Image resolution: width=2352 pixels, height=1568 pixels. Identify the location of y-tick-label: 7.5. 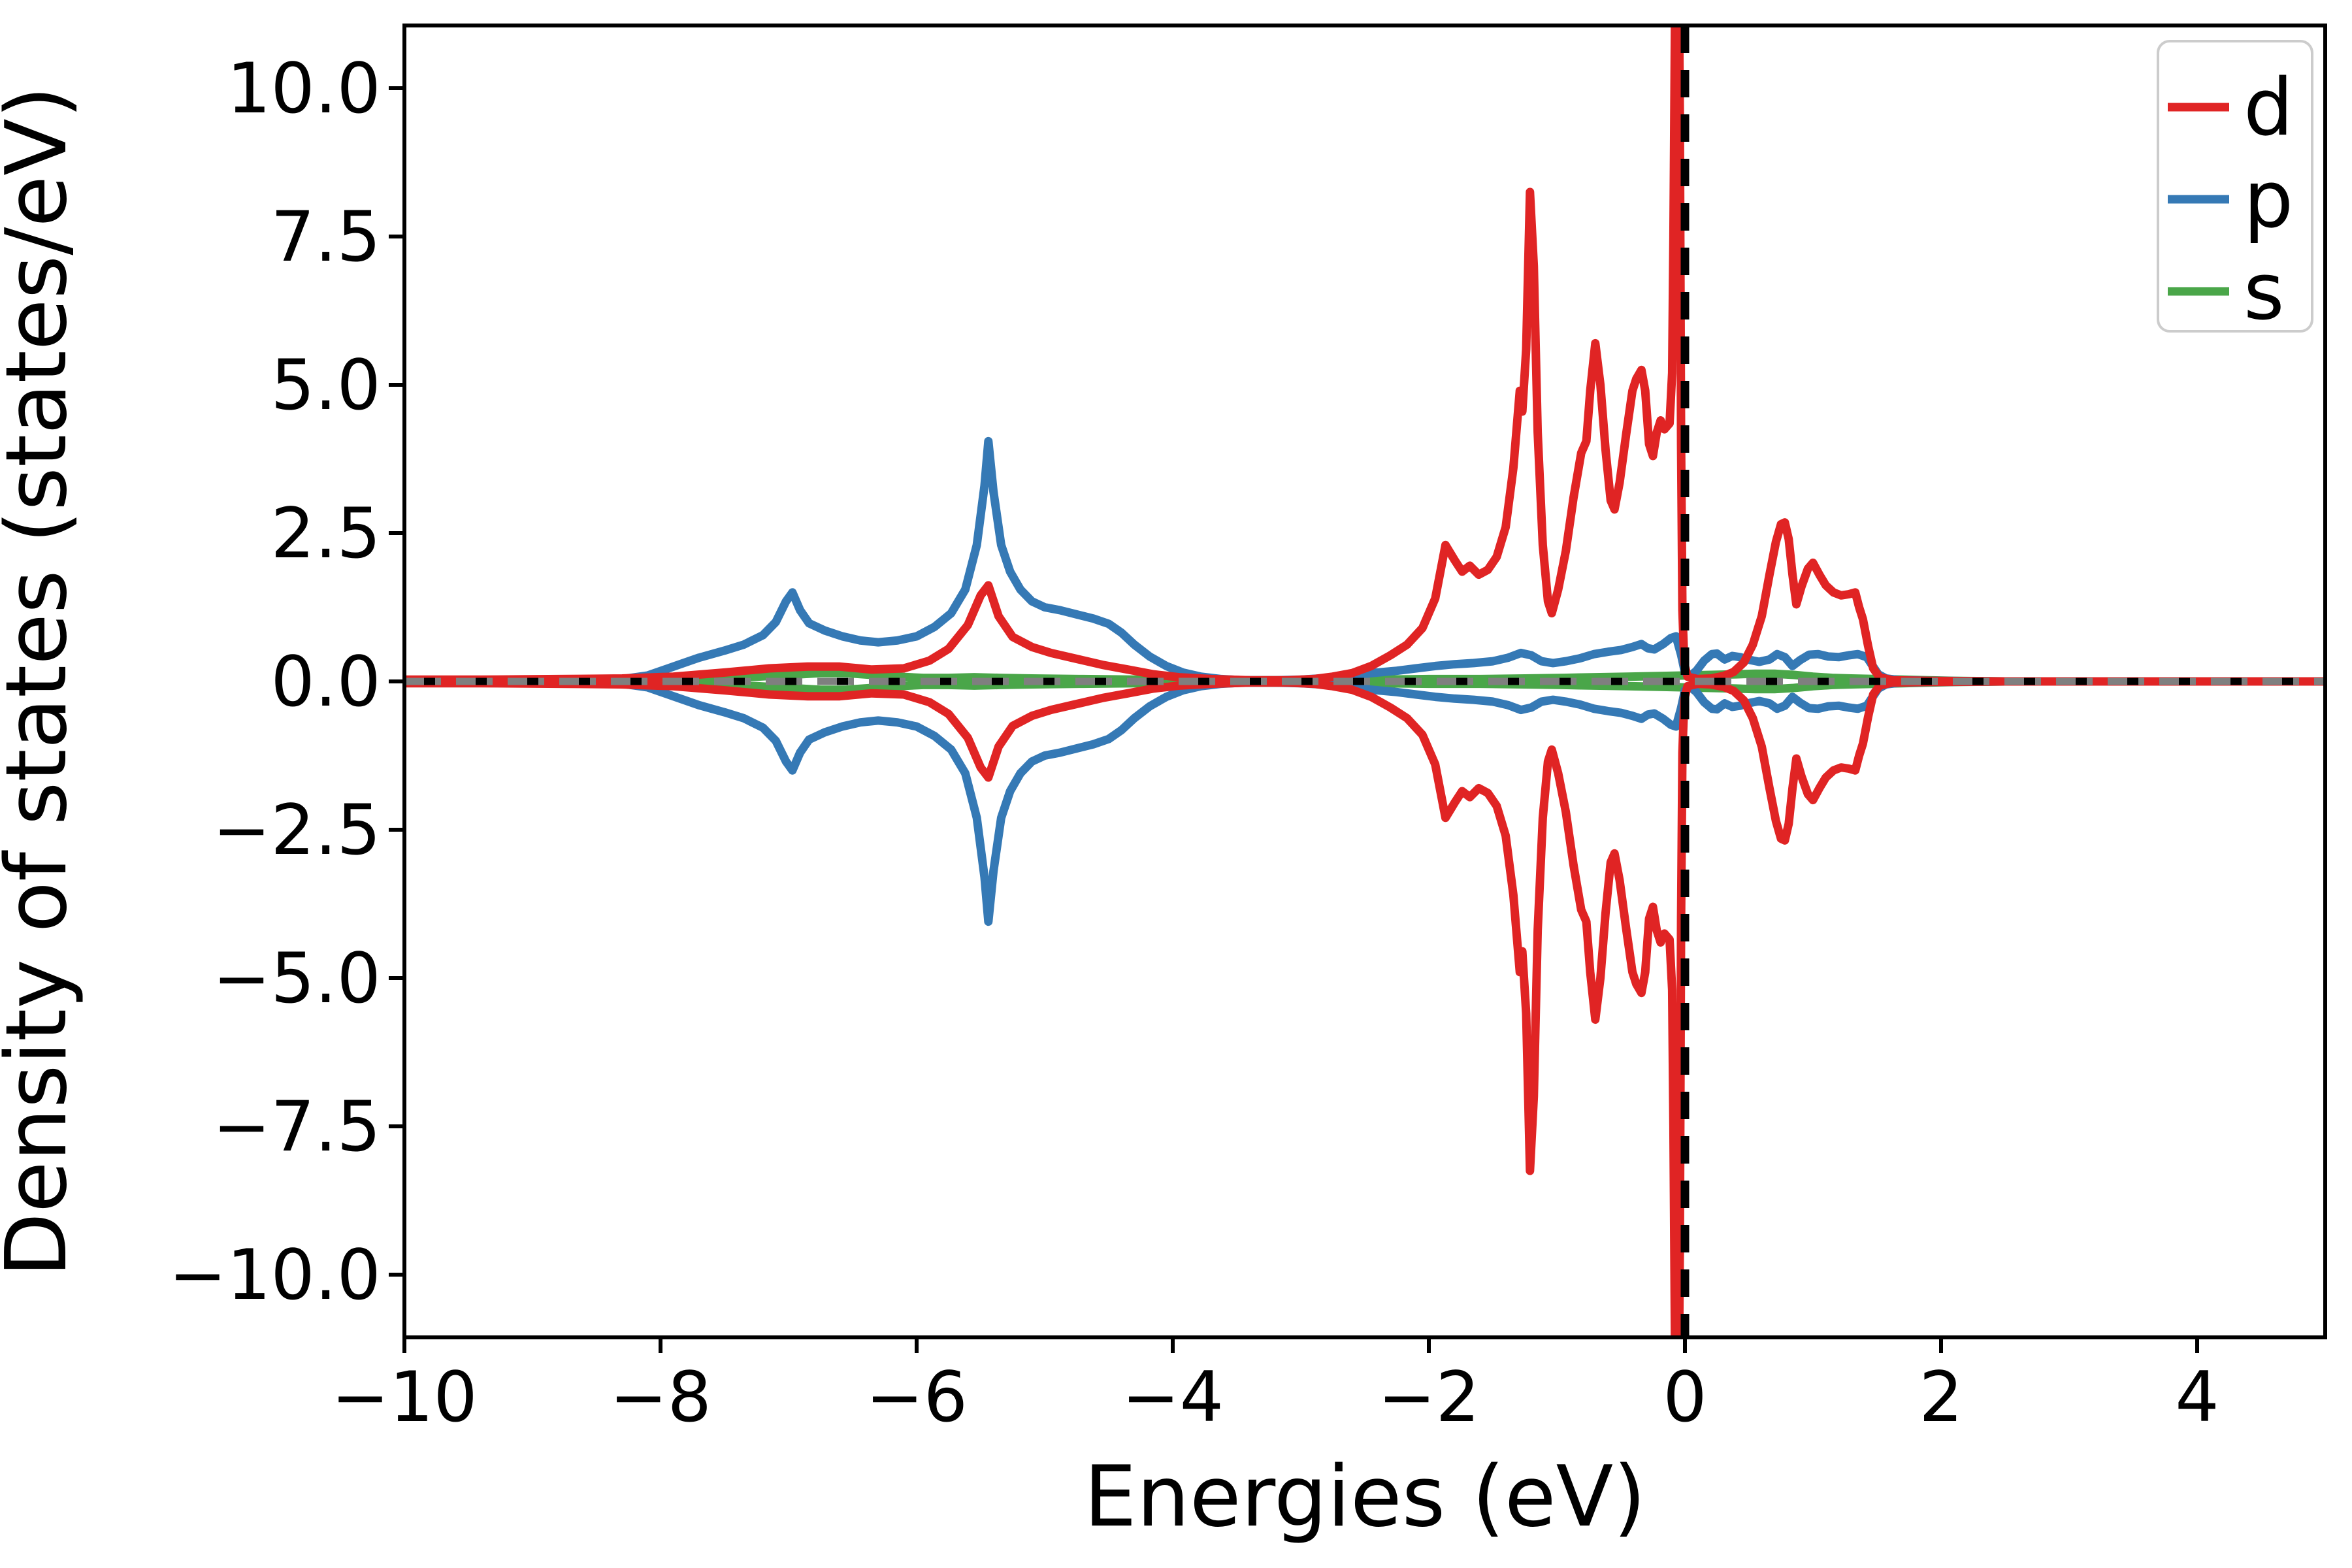
(325, 237).